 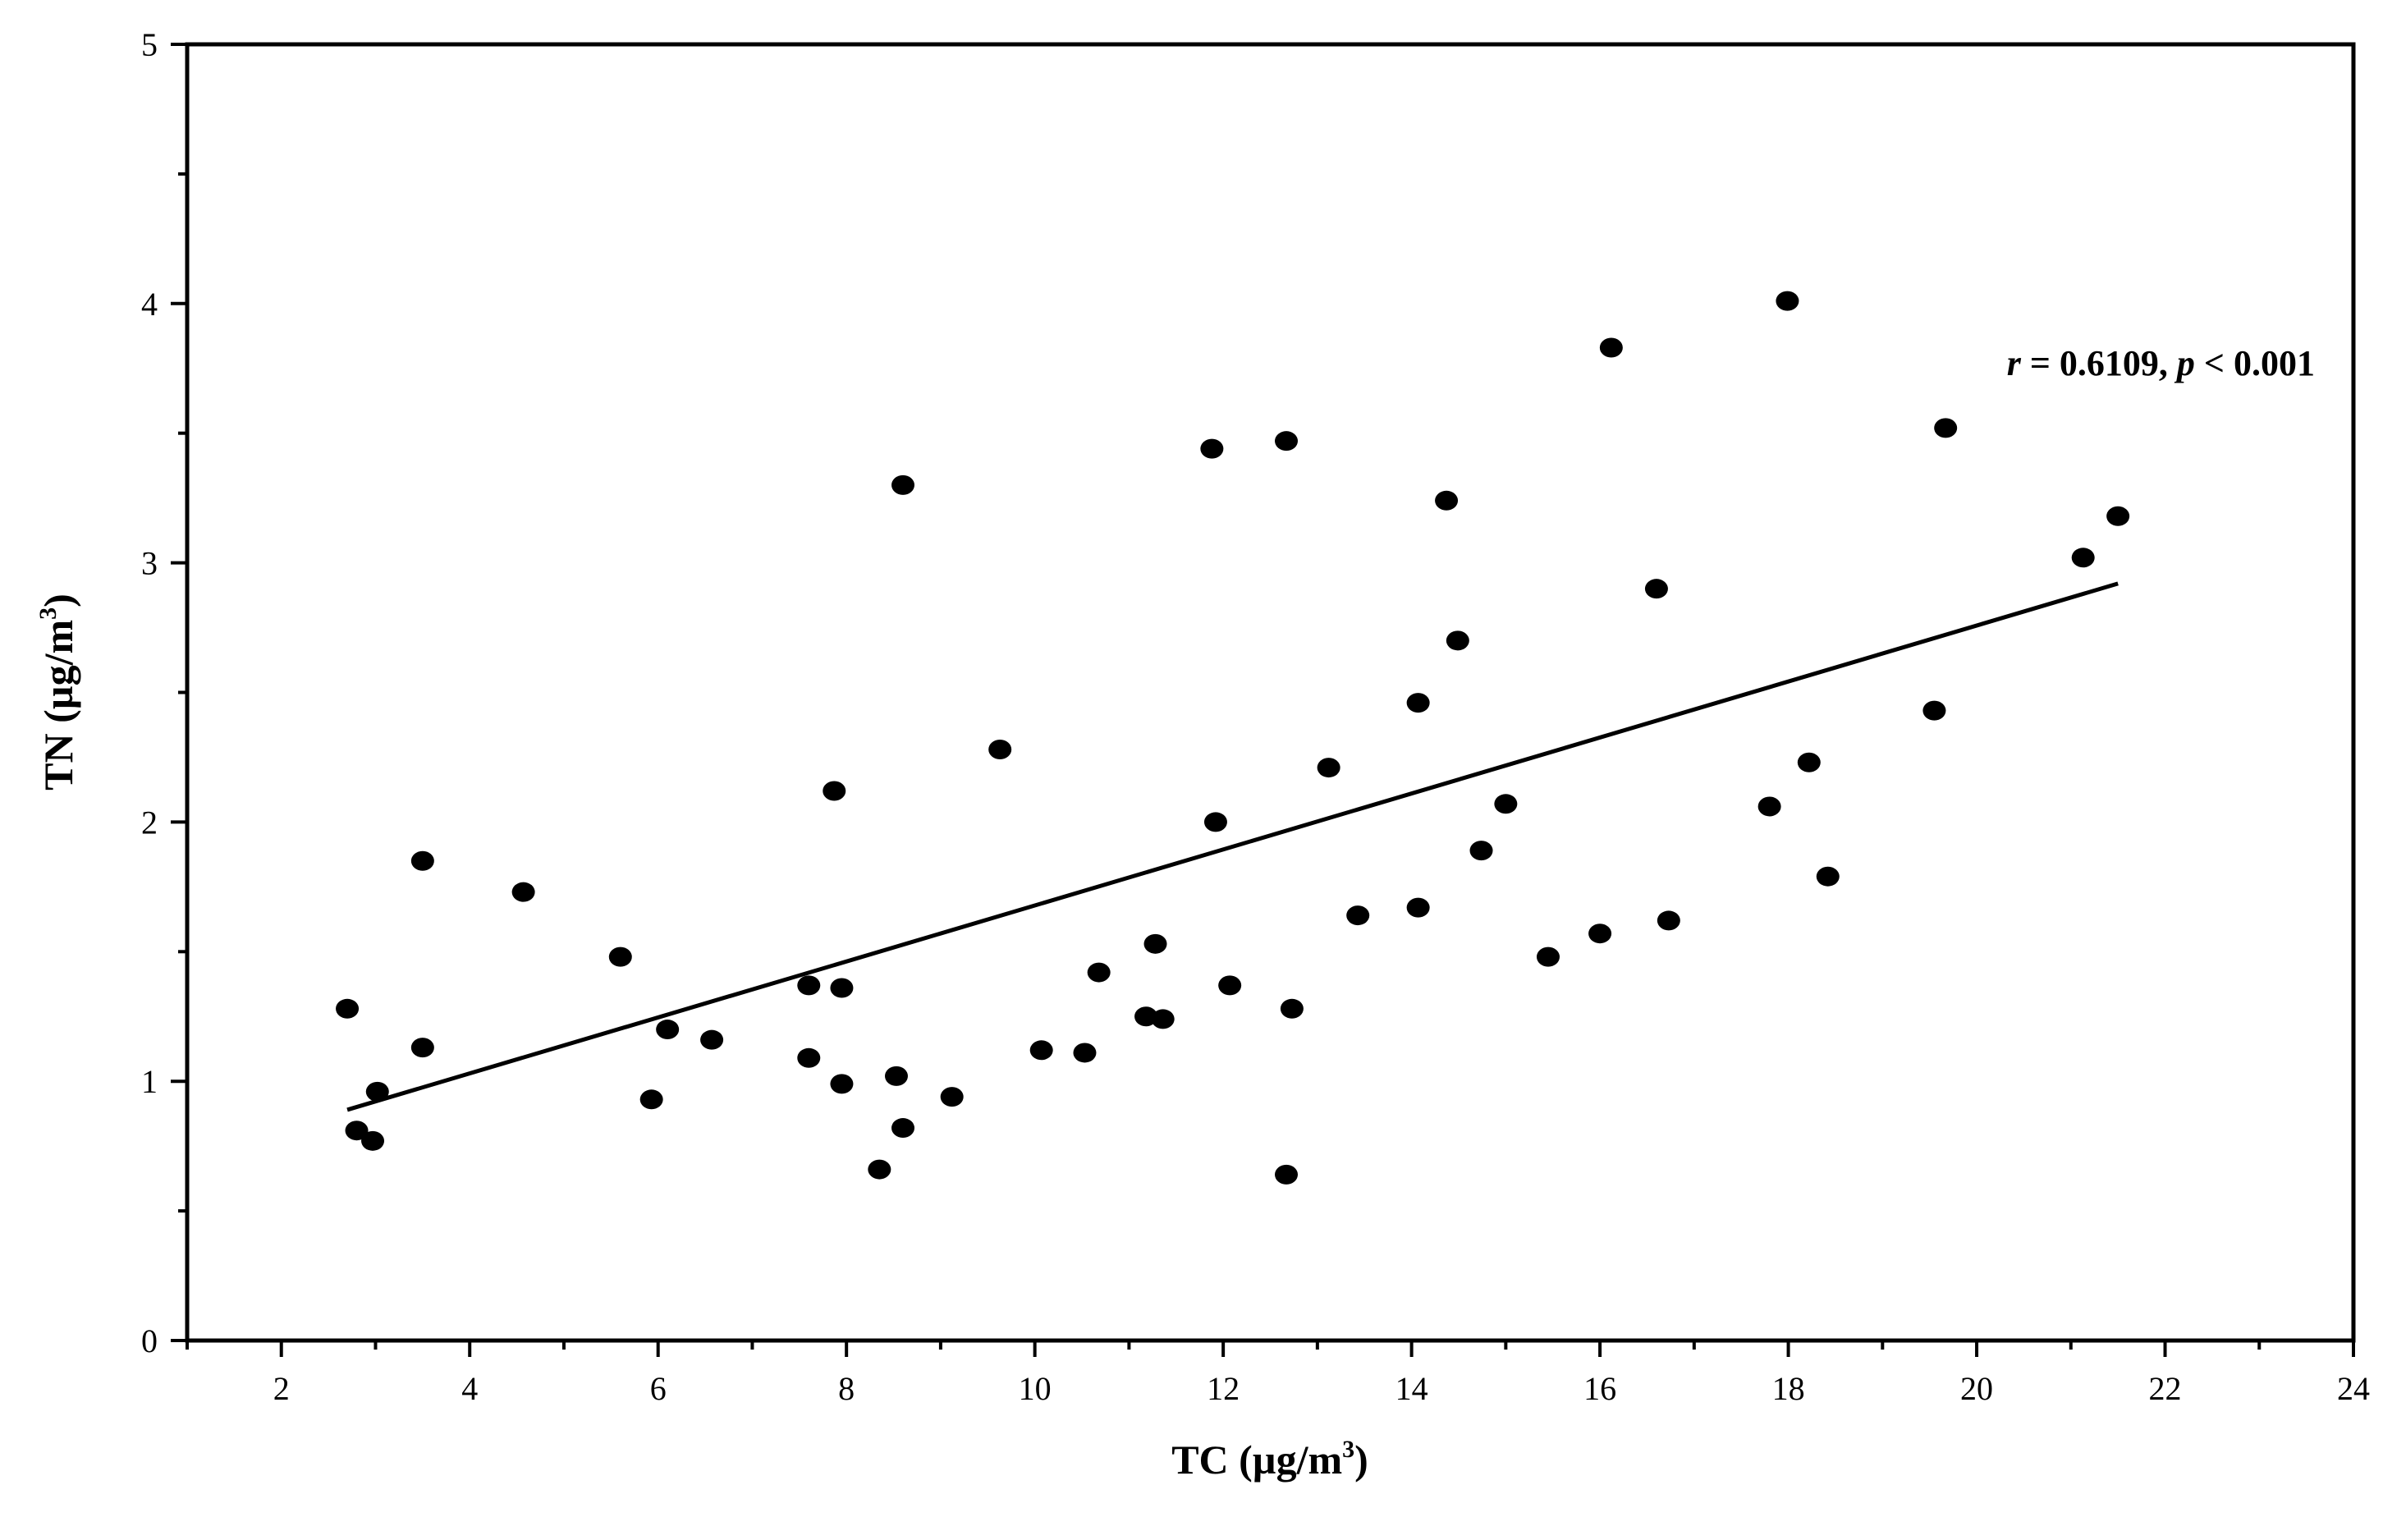 What do you see at coordinates (659, 1388) in the screenshot?
I see `x-tick-label: 6` at bounding box center [659, 1388].